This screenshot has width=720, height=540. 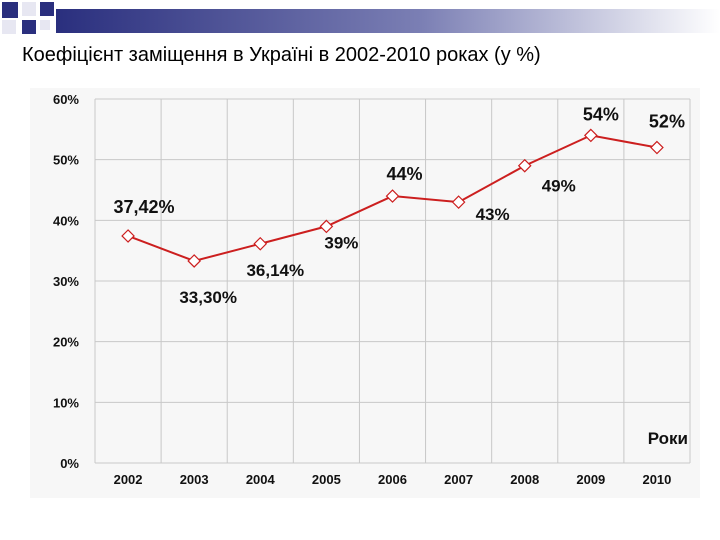 I want to click on decorative-header-bar, so click(x=360, y=18).